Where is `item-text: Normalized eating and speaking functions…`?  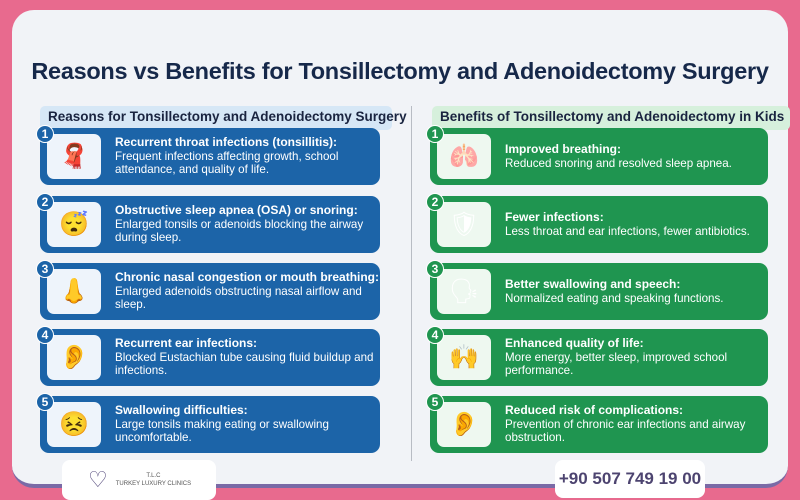
item-text: Normalized eating and speaking functions… is located at coordinates (614, 298).